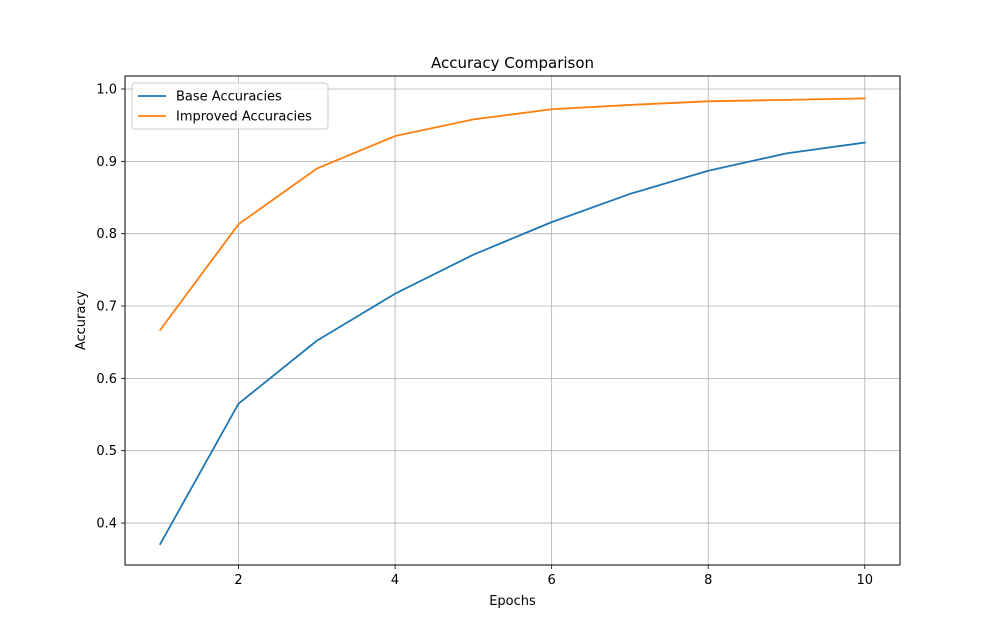  I want to click on legend-label-base: Base Accuracies, so click(229, 97).